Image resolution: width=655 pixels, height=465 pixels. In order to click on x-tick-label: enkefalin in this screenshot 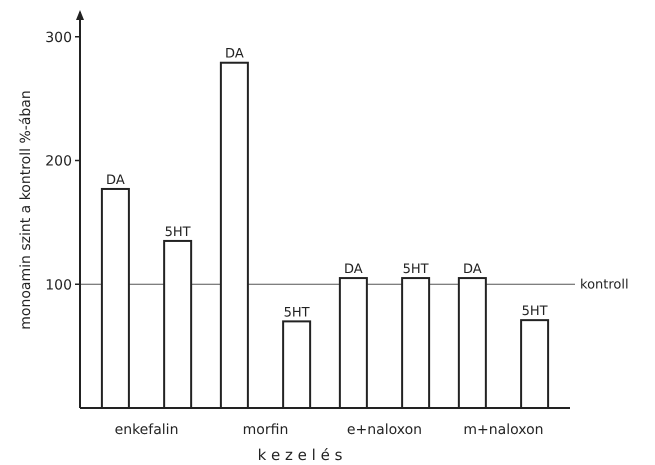, I will do `click(146, 430)`.